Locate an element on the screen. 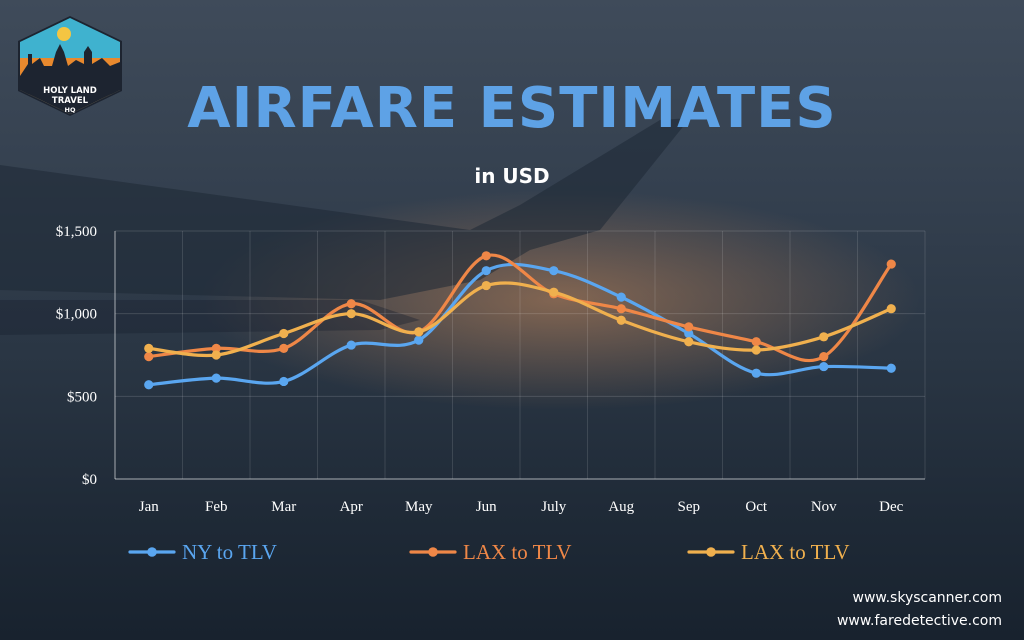  x-tick-label: Jun is located at coordinates (486, 507).